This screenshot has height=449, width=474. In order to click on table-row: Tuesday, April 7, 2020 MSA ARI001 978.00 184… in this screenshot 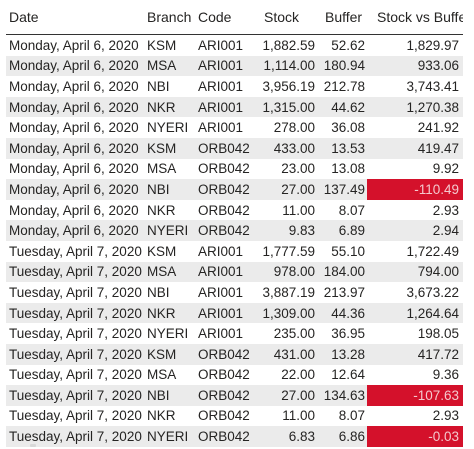, I will do `click(234, 272)`.